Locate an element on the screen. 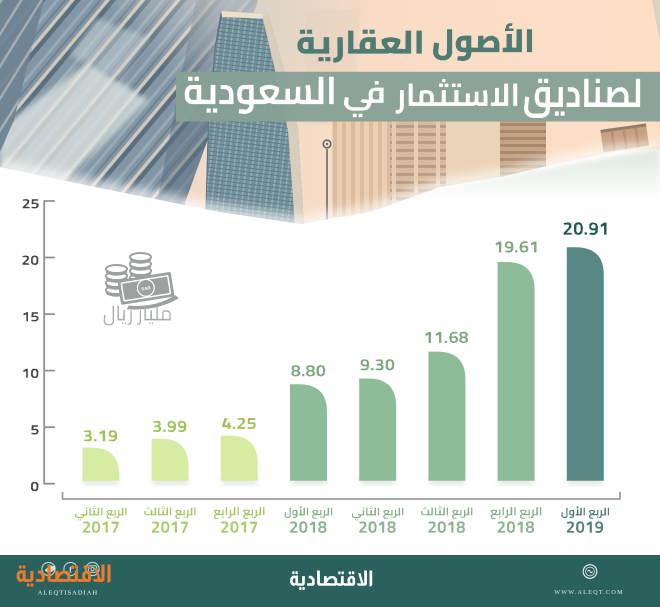  svg-text: SAR is located at coordinates (146, 288).